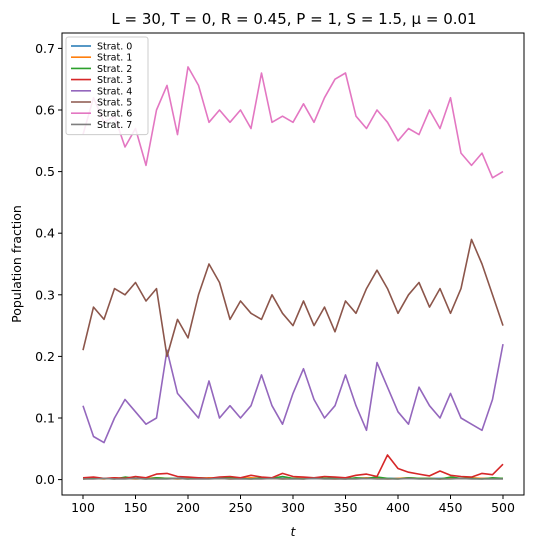 The width and height of the screenshot is (536, 552). Describe the element at coordinates (114, 69) in the screenshot. I see `legend-label-2: Strat. 2` at that location.